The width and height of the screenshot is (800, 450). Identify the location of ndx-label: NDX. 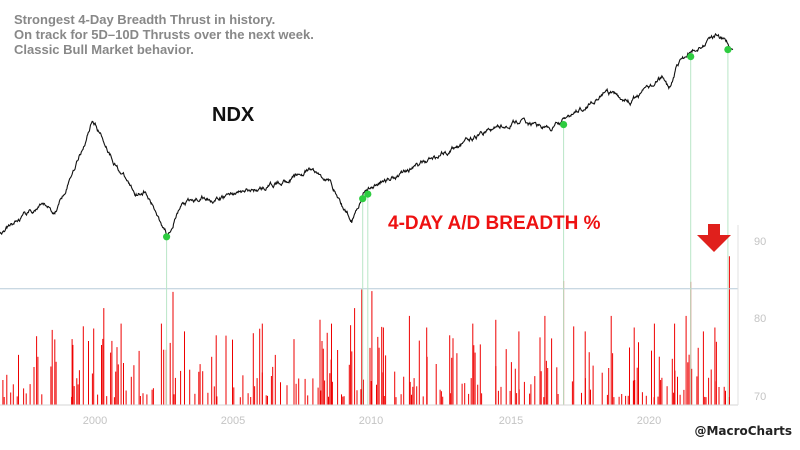
(233, 115).